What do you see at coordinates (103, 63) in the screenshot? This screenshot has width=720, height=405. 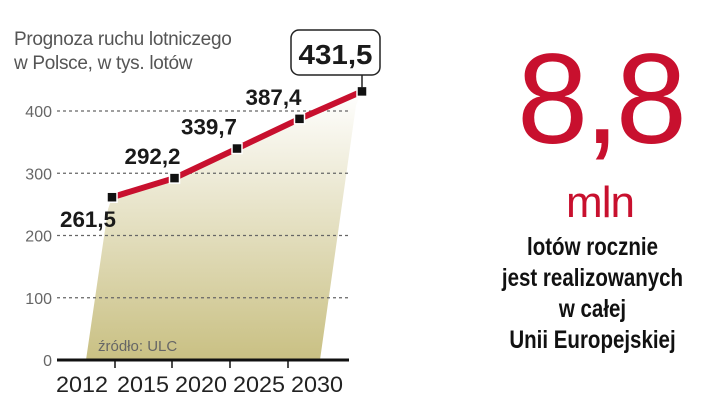 I see `chart-subtitle: w Polsce, w tys. lotów` at bounding box center [103, 63].